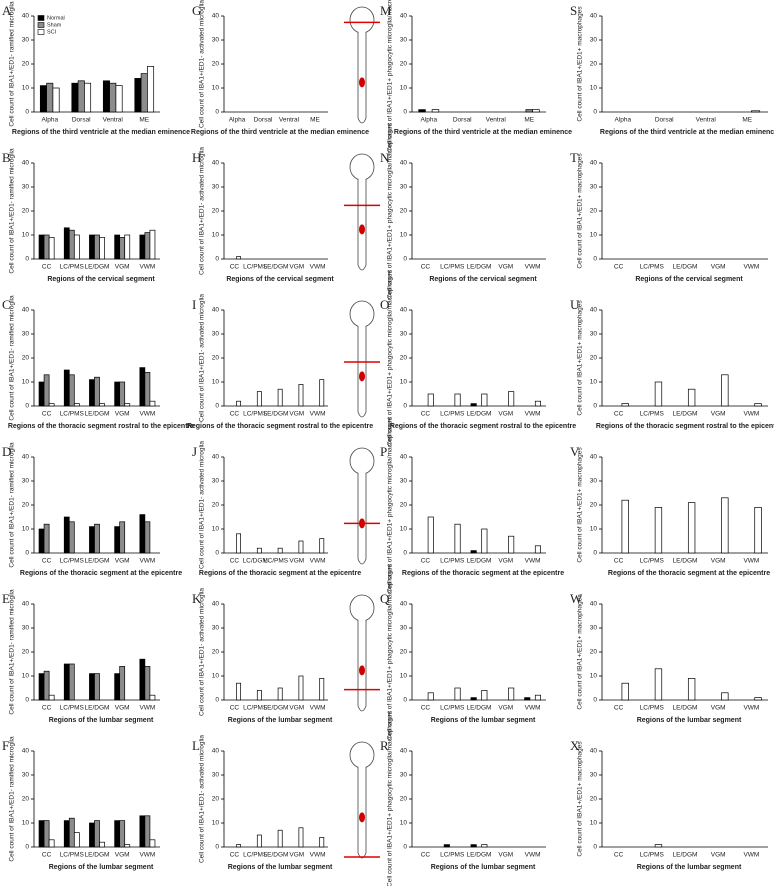 This screenshot has width=774, height=886. I want to click on panel-letter: G, so click(196, 10).